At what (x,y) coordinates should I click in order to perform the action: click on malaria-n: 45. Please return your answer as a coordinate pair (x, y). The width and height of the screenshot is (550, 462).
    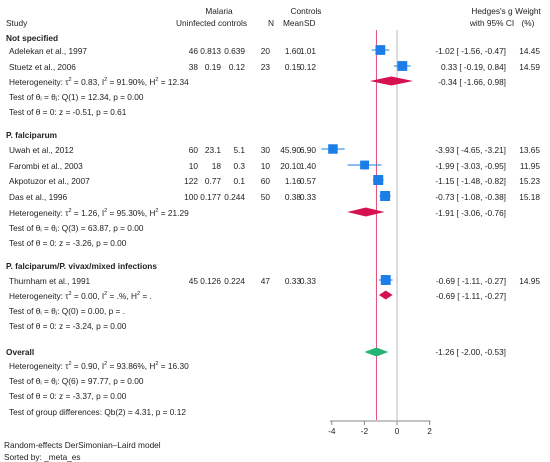
    Looking at the image, I should click on (193, 281).